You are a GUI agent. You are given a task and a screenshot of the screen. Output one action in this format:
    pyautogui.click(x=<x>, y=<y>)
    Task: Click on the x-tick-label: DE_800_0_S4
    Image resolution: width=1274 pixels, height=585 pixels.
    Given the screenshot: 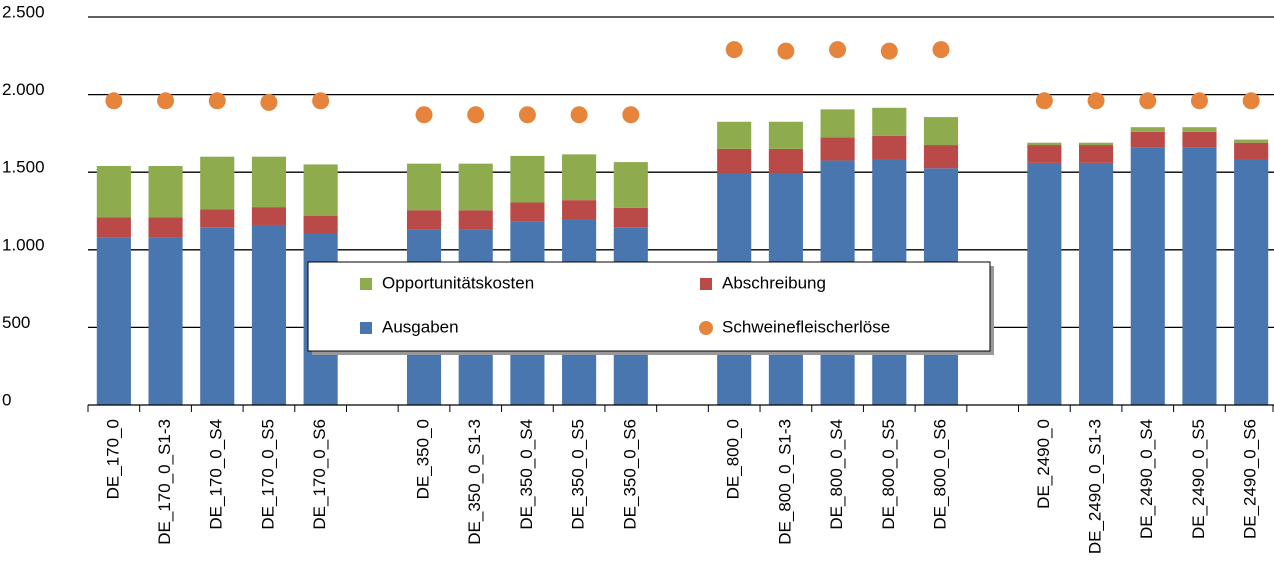 What is the action you would take?
    pyautogui.click(x=836, y=474)
    